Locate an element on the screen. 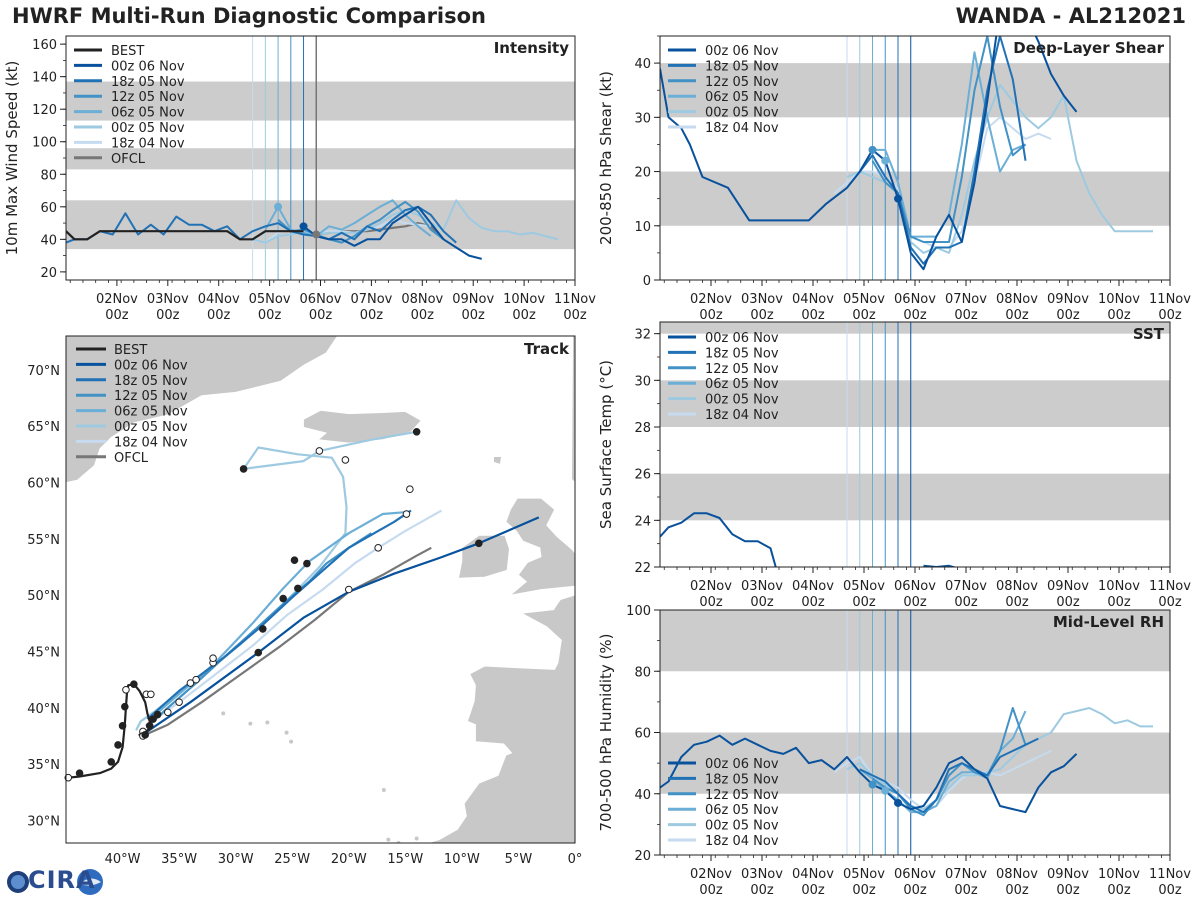 The height and width of the screenshot is (902, 1200). lon-label: 5°W is located at coordinates (519, 859).